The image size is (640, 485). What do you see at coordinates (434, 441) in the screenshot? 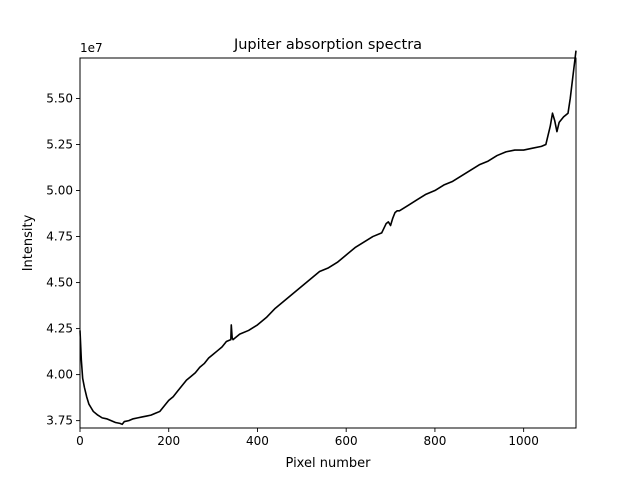
I see `x-tick-label: 800` at bounding box center [434, 441].